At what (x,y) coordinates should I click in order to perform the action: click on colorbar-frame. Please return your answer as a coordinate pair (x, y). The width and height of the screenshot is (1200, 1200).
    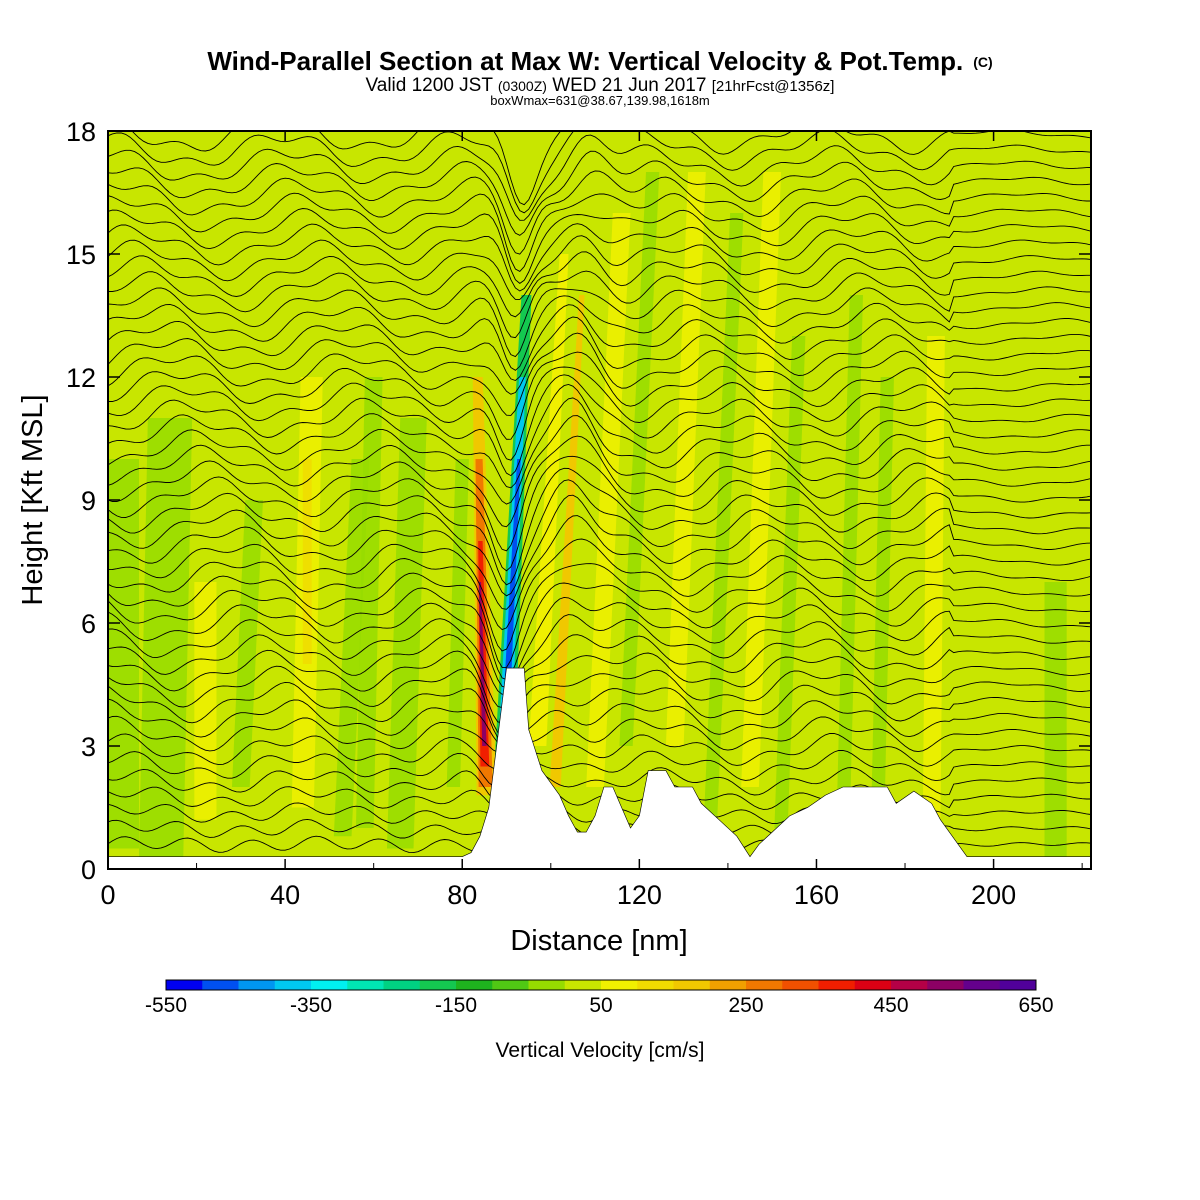
    Looking at the image, I should click on (601, 985).